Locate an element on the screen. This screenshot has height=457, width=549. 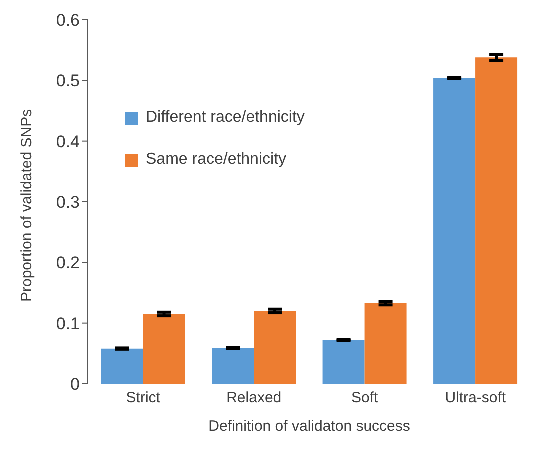
y-tick-label: 0 is located at coordinates (75, 384).